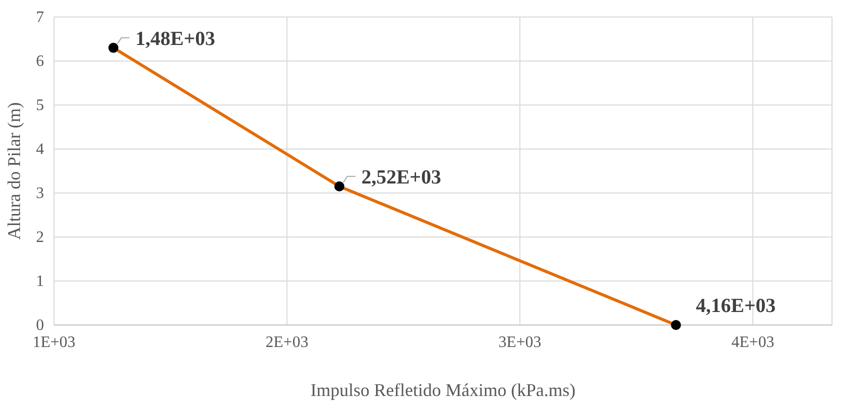  I want to click on y-tick-label: 1, so click(40, 281).